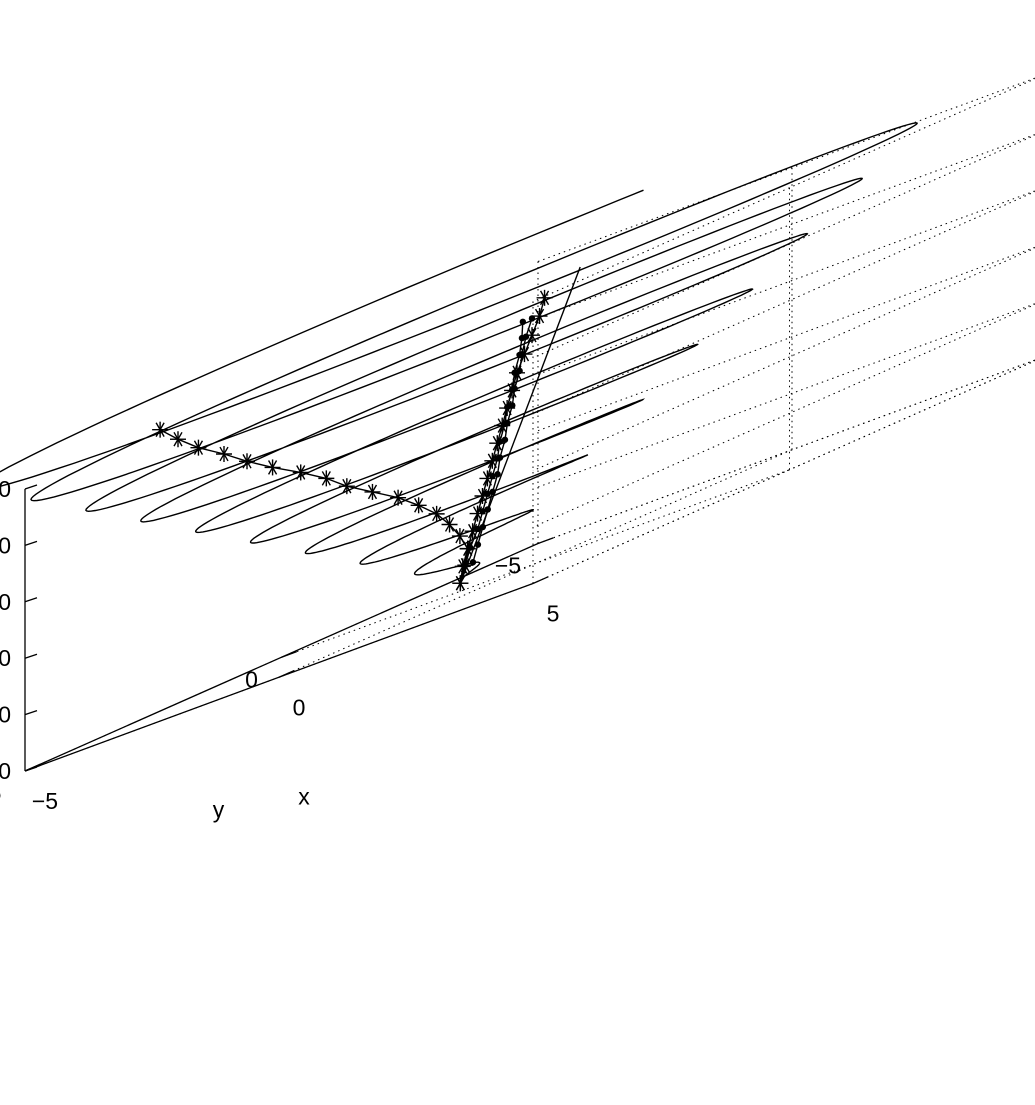 The width and height of the screenshot is (1035, 1105). What do you see at coordinates (262, 802) in the screenshot?
I see `axis-labels: x y z` at bounding box center [262, 802].